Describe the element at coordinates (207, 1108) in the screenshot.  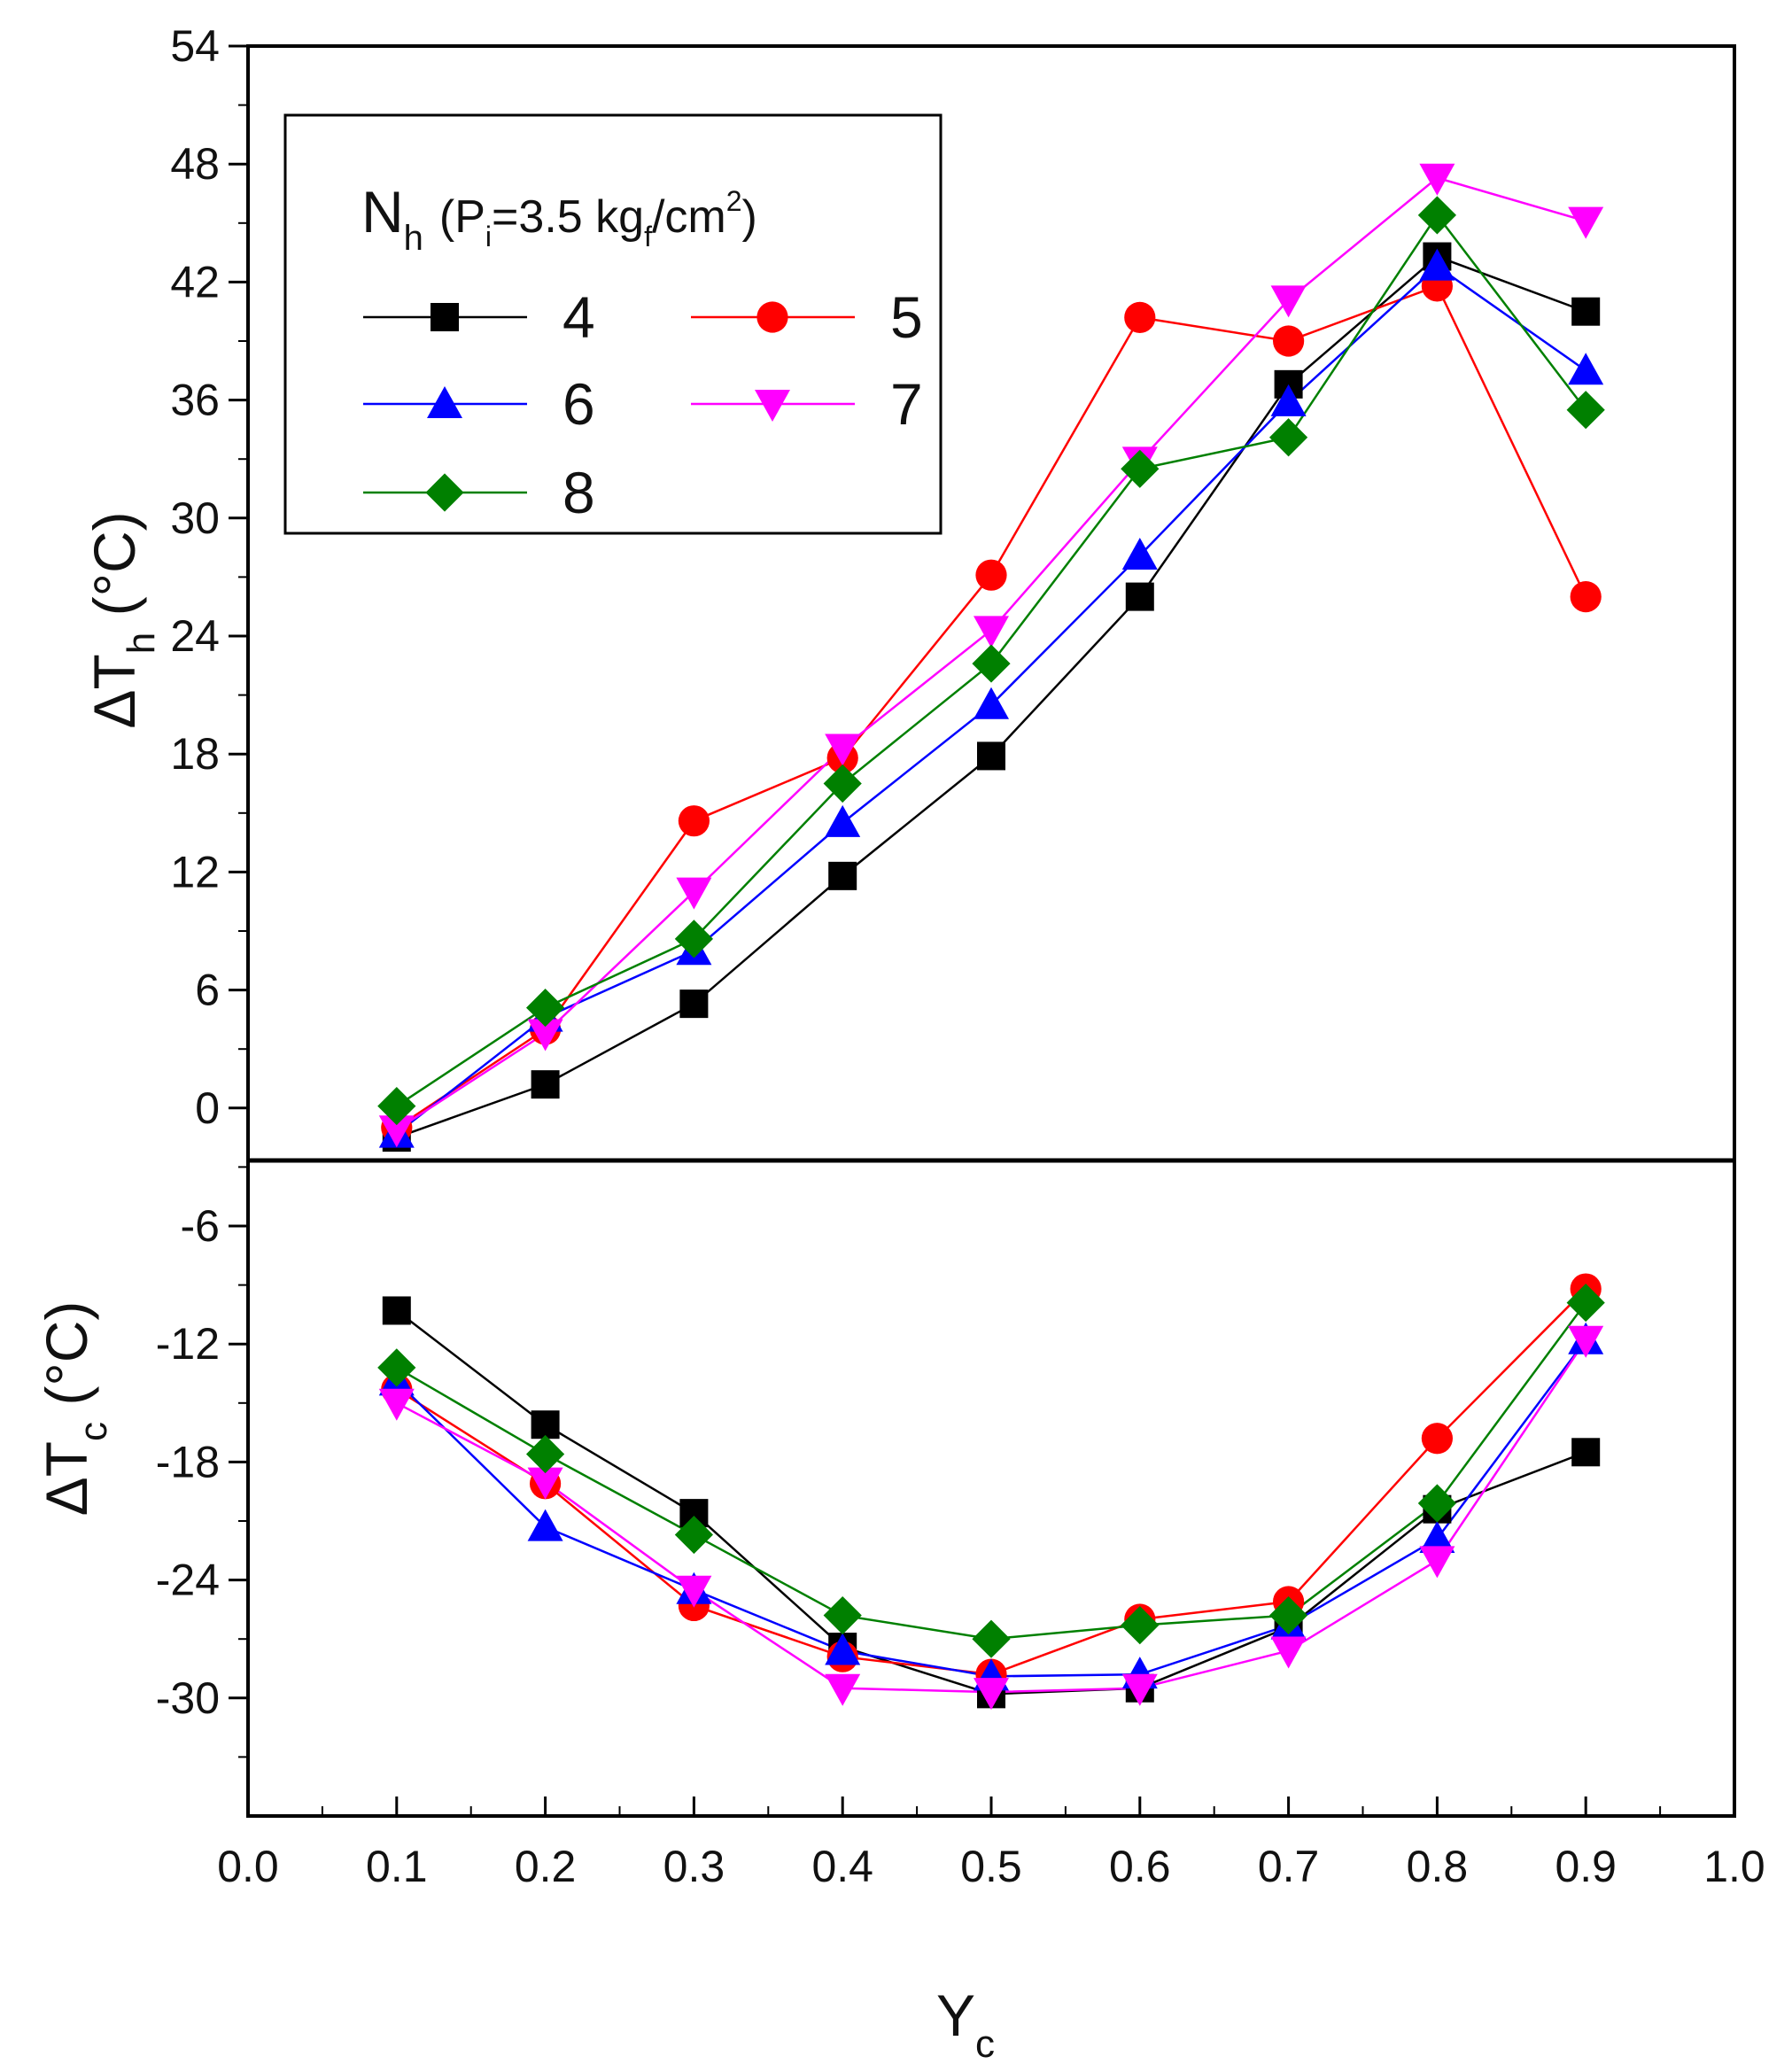
I see `y-tick-label: 0` at that location.